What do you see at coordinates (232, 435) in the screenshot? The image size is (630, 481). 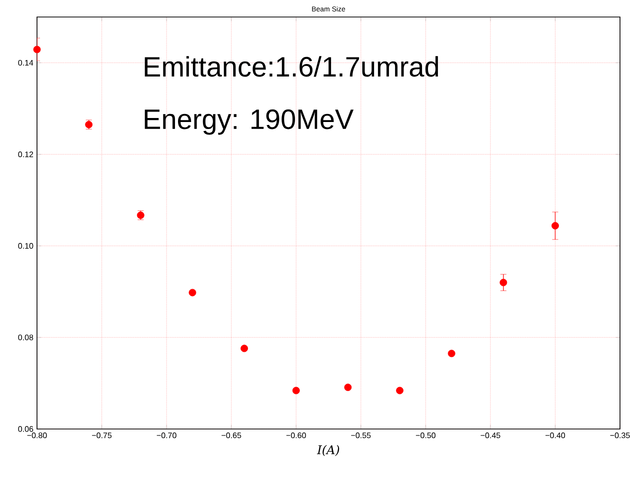 I see `x-tick-label: −0.65` at bounding box center [232, 435].